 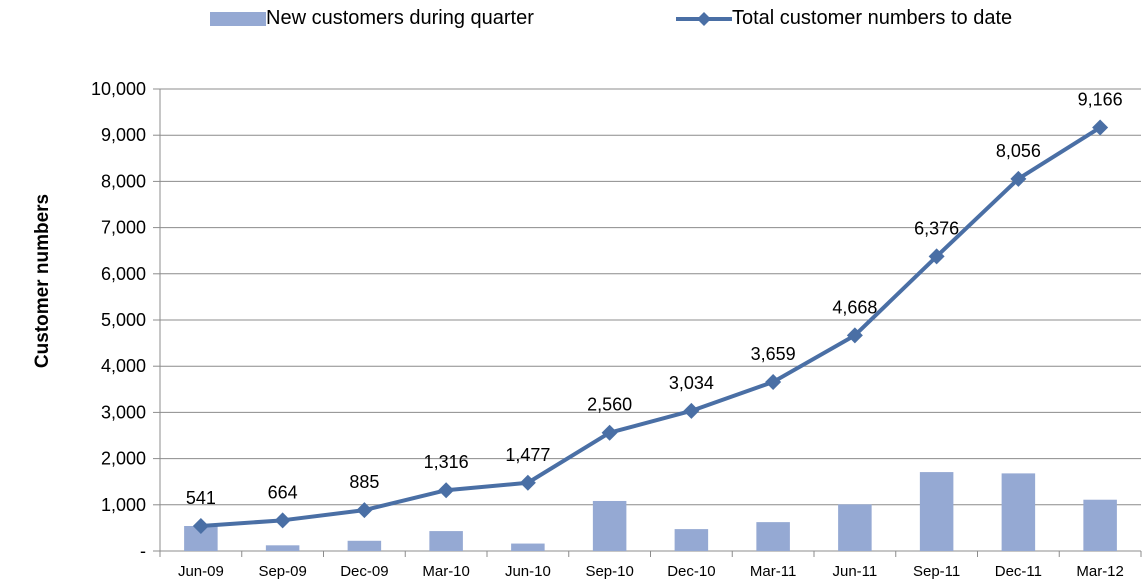 I want to click on data-label: 3,659, so click(x=773, y=354).